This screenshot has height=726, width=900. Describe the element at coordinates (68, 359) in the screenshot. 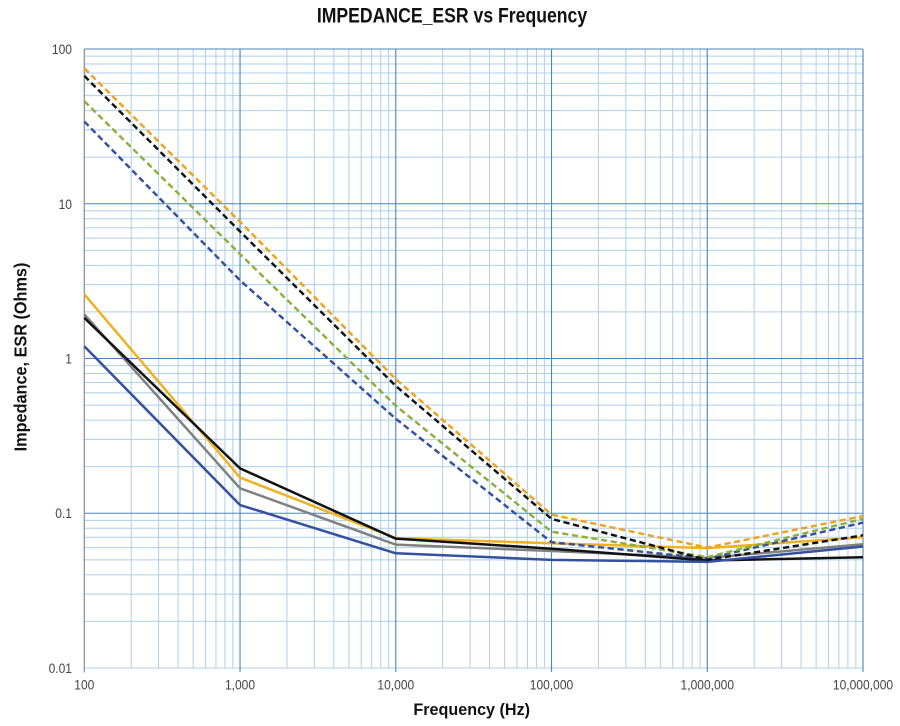

I see `svg-text: 1` at that location.